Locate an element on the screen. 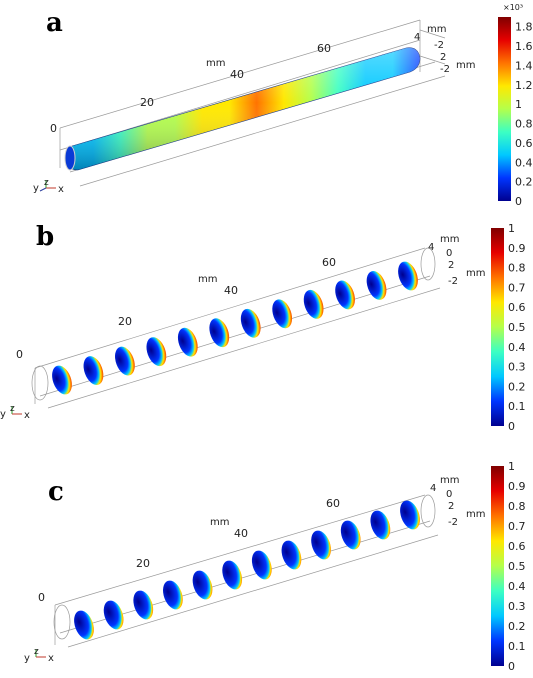  side-tick-b-0: 4 is located at coordinates (431, 247).